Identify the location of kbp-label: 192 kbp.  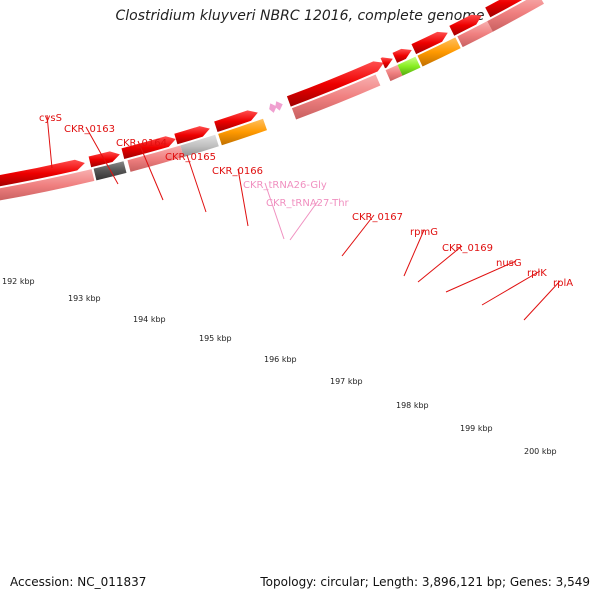
(18, 281).